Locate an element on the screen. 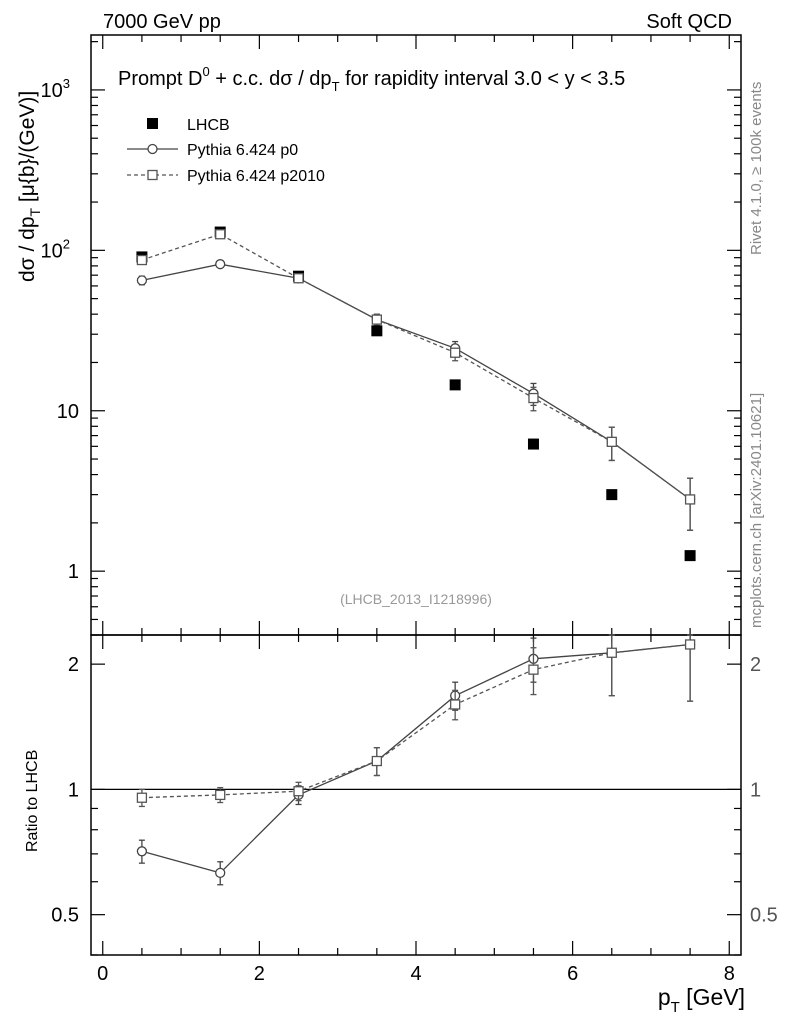 This screenshot has width=786, height=1024. legend-label-p0: Pythia 6.424 p0 is located at coordinates (242, 150).